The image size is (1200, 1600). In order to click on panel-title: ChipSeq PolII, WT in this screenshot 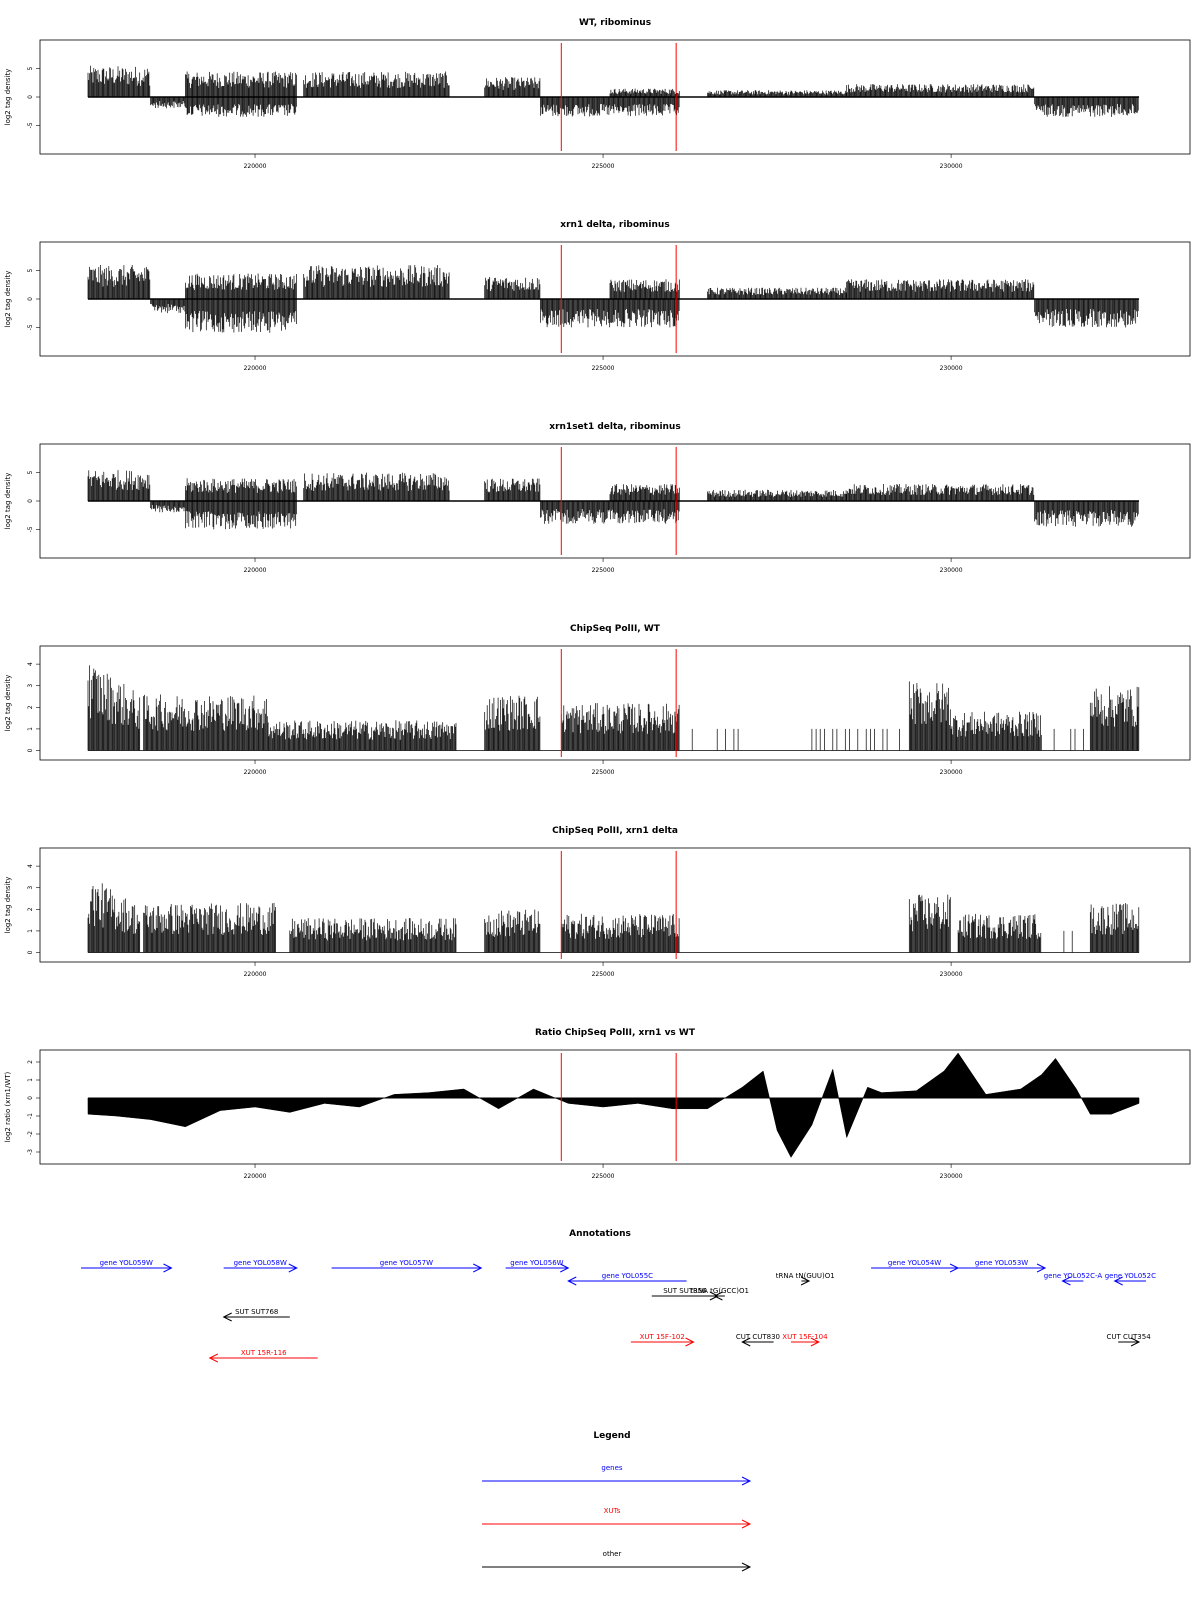, I will do `click(615, 629)`.